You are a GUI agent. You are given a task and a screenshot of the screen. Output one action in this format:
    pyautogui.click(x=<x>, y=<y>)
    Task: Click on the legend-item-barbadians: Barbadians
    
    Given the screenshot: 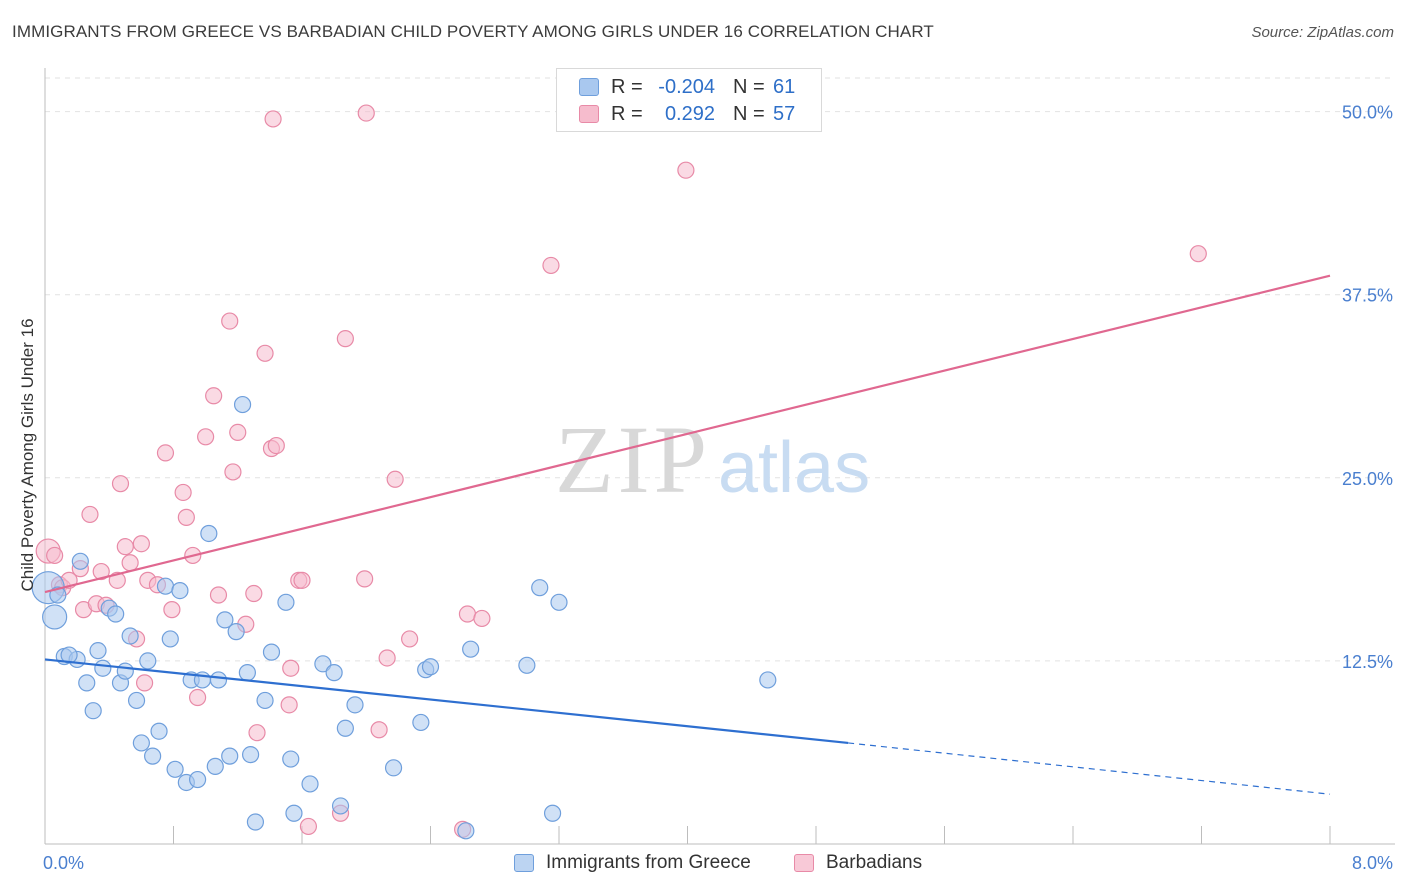 What is the action you would take?
    pyautogui.click(x=858, y=863)
    